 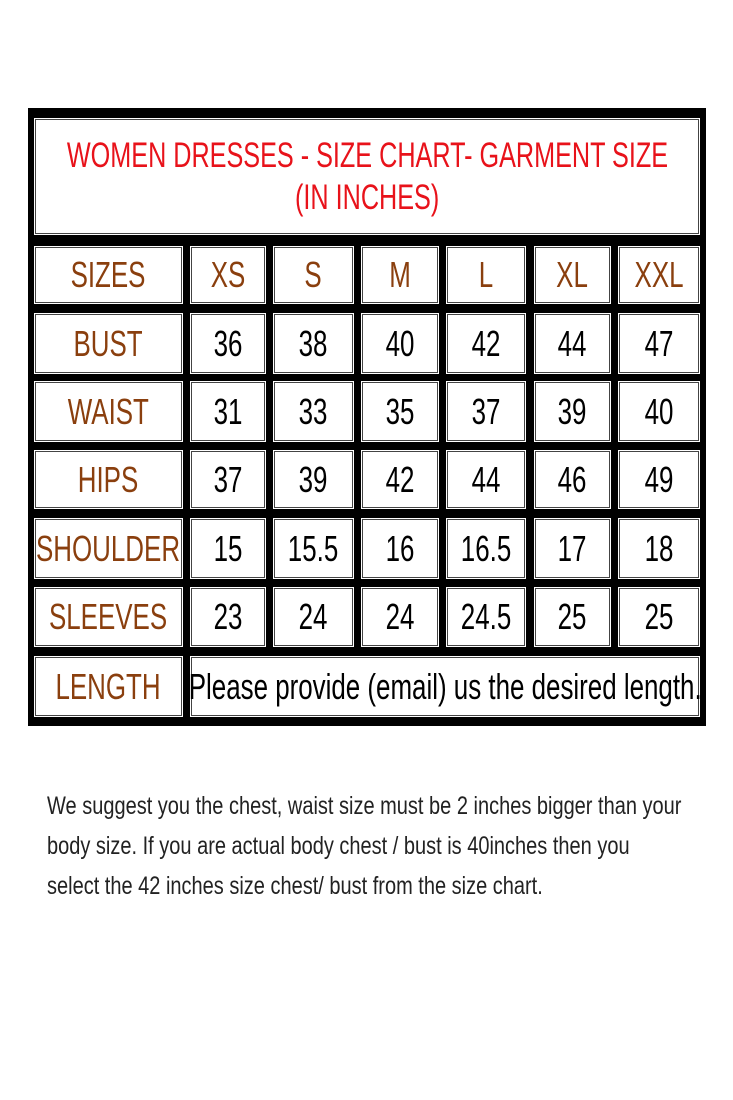 I want to click on header-label-cell: SIZES, so click(x=108, y=275).